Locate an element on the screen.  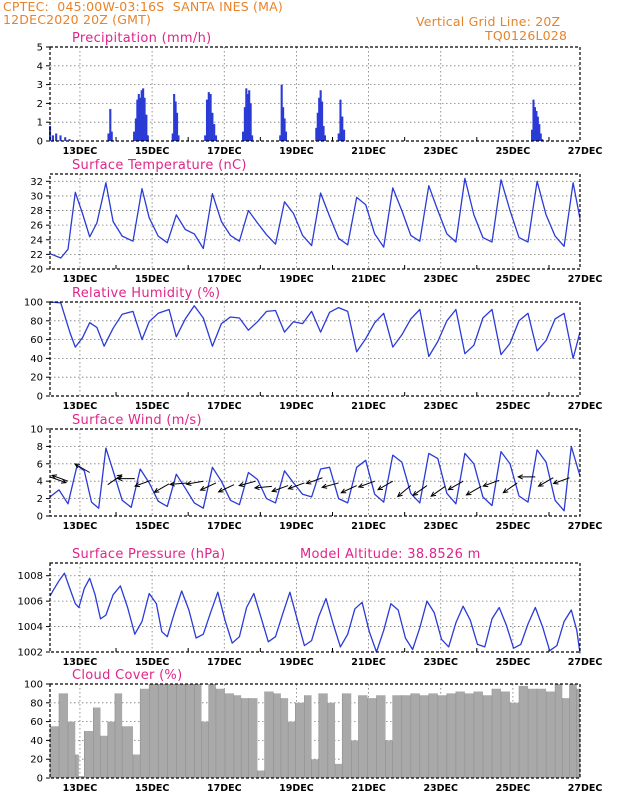
y-tick-label: 8 is located at coordinates (40, 447).